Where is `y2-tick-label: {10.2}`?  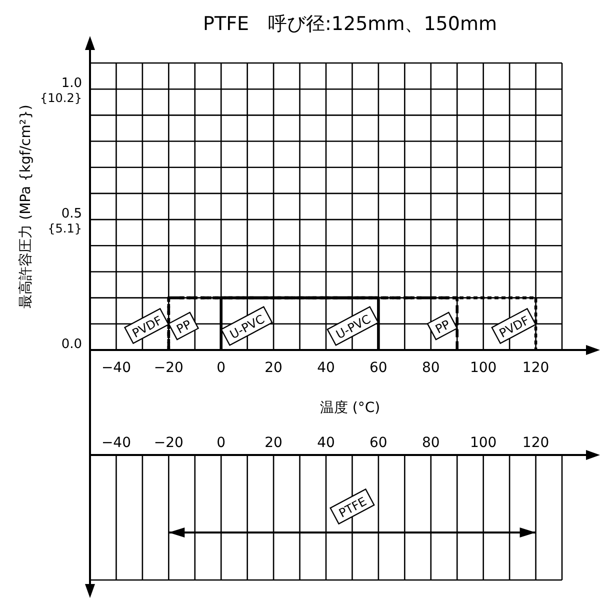
y2-tick-label: {10.2} is located at coordinates (61, 98).